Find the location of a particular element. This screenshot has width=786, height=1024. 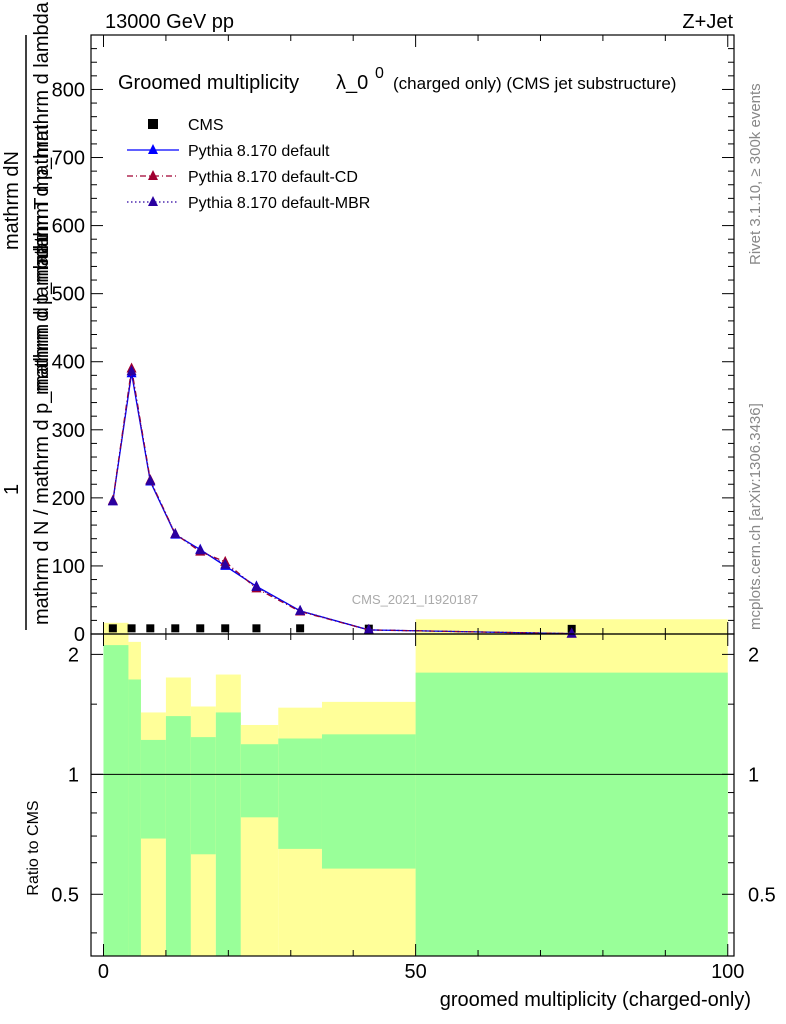

ylabel-line3: mathrm d p_mathrm T mathrm is located at coordinates (42, 260).